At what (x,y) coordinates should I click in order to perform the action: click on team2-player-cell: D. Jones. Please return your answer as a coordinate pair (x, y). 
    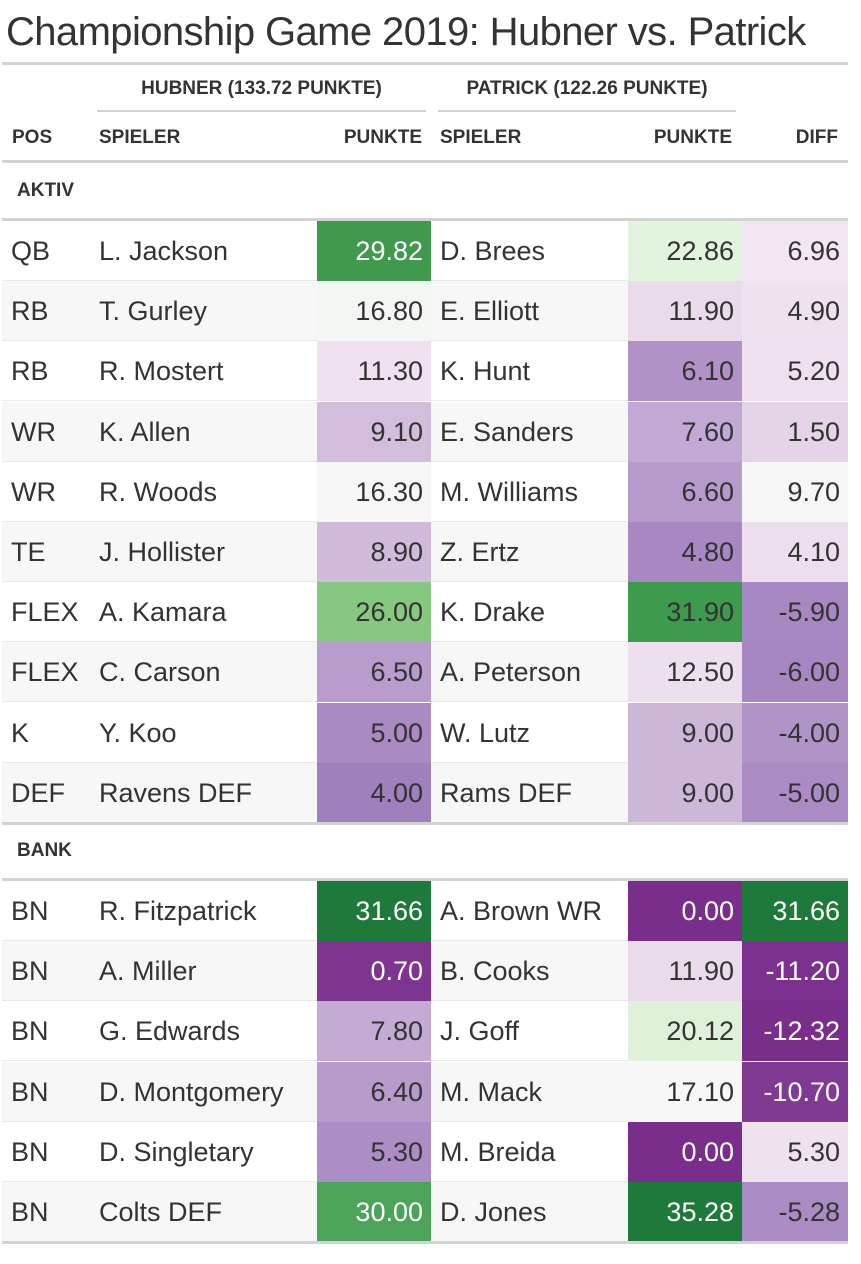
    Looking at the image, I should click on (493, 1212).